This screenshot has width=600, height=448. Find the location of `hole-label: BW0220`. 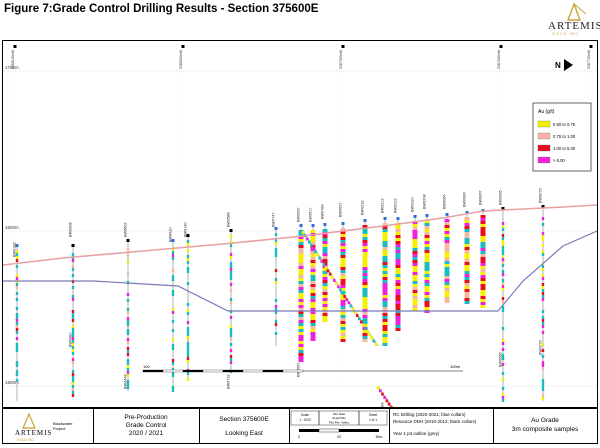

hole-label: BW0220 is located at coordinates (413, 204).